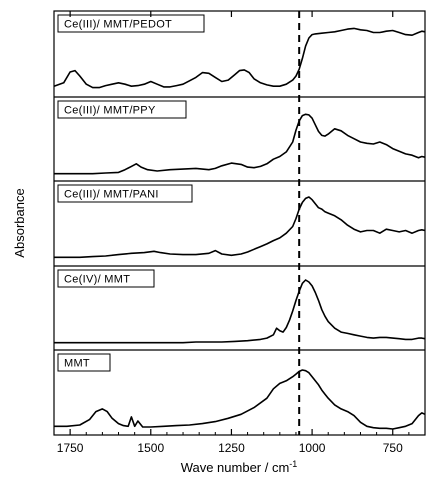 The height and width of the screenshot is (486, 437). Describe the element at coordinates (110, 111) in the screenshot. I see `series-label: Ce(III)/ MMT/PPY` at that location.